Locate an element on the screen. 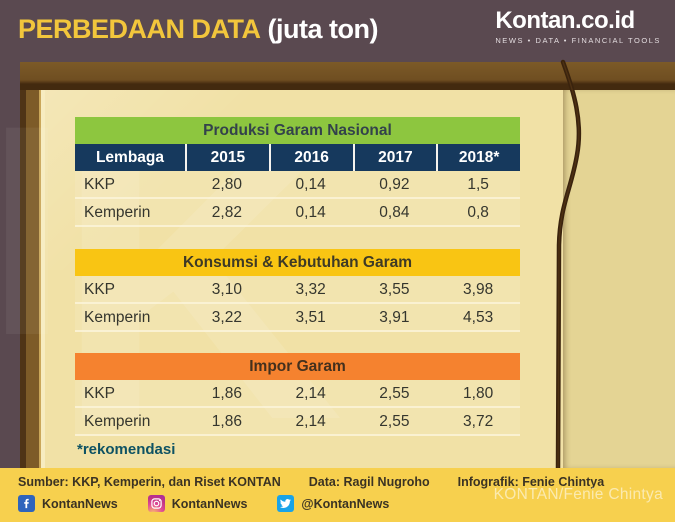 The height and width of the screenshot is (522, 675). cell-value: 0,92 is located at coordinates (394, 184).